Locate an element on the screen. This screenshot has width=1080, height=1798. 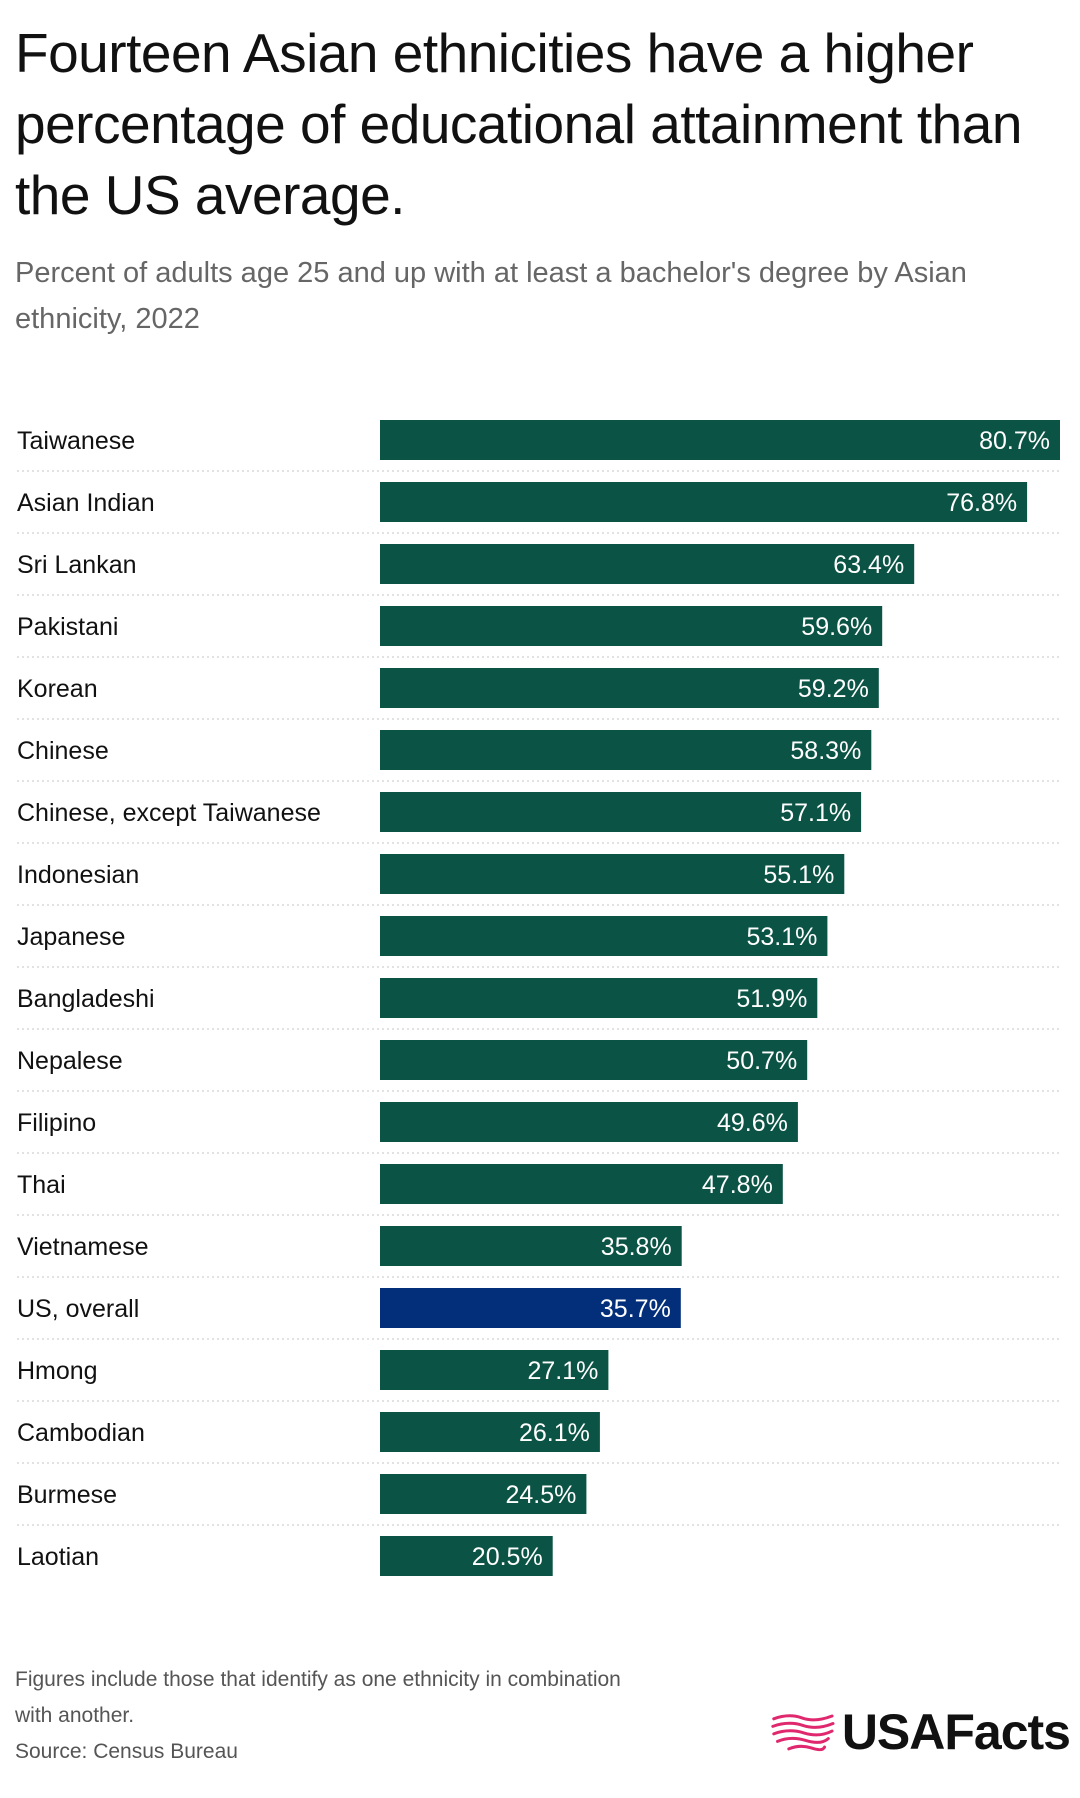
value-label-indonesian: 55.1% is located at coordinates (798, 875).